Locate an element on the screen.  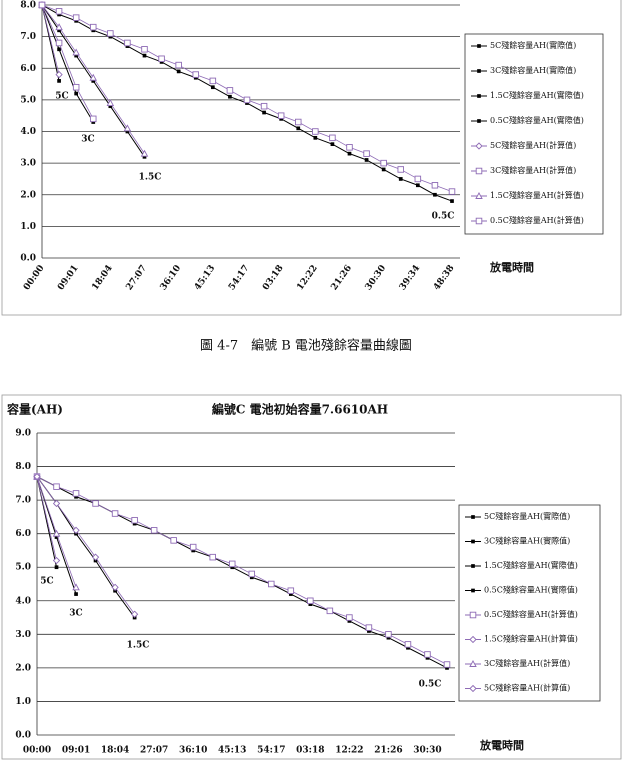
annotation: 1.5C is located at coordinates (150, 178).